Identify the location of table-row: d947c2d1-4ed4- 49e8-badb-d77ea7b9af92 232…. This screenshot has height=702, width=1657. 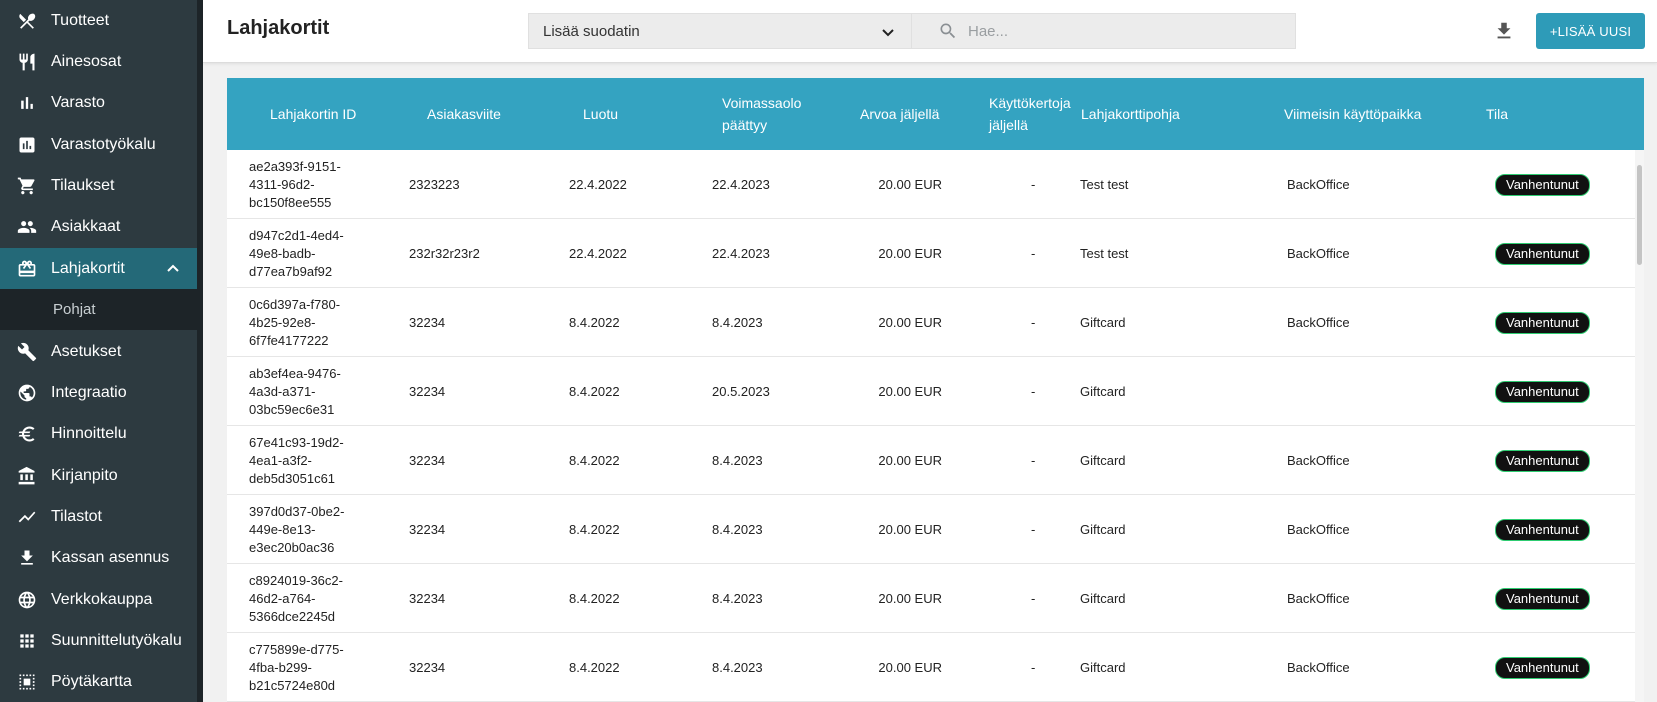
(931, 253).